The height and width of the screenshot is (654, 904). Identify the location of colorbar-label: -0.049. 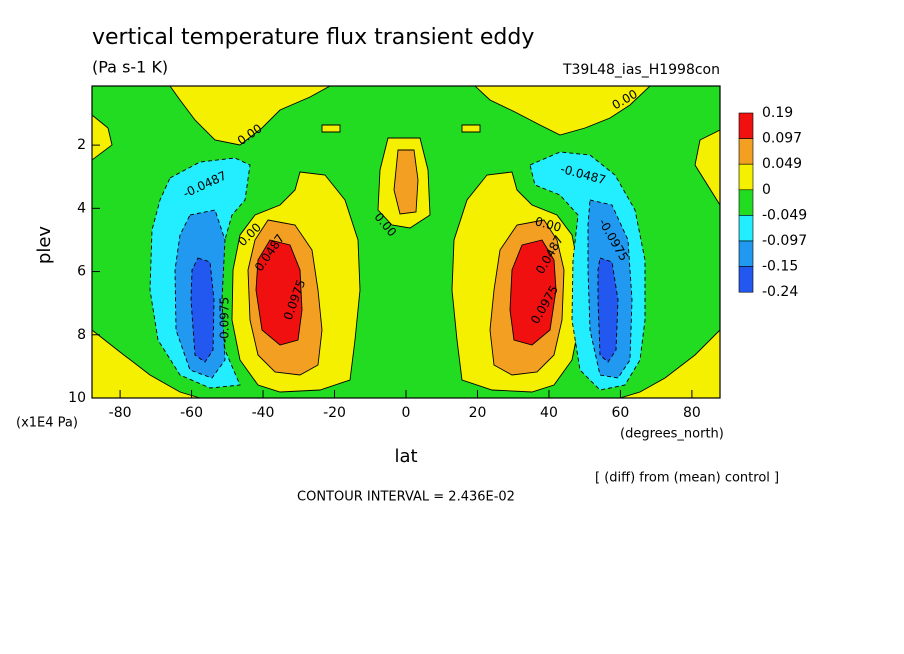
(784, 215).